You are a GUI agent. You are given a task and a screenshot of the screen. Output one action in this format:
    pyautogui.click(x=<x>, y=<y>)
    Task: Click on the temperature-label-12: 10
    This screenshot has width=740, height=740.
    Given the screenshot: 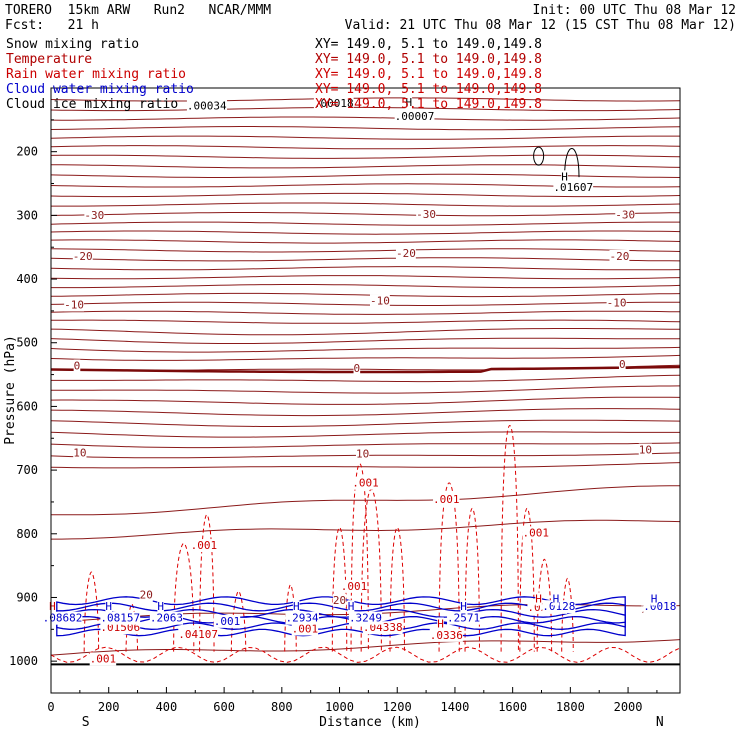 What is the action you would take?
    pyautogui.click(x=79, y=453)
    